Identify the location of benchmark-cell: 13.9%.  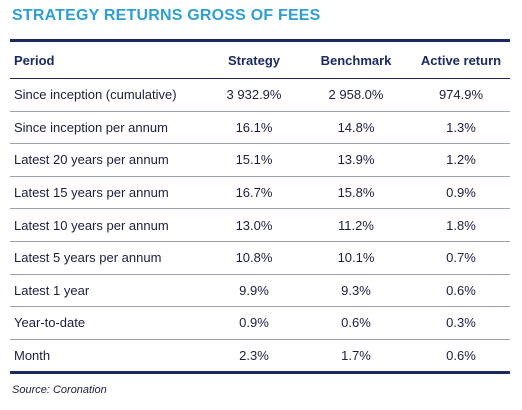
(356, 160).